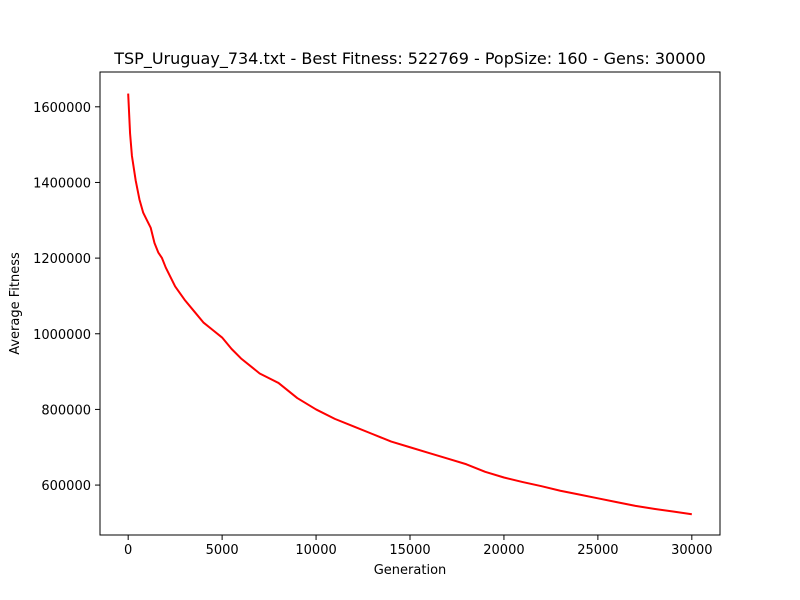  What do you see at coordinates (62, 108) in the screenshot?
I see `y-tick-label: 1600000` at bounding box center [62, 108].